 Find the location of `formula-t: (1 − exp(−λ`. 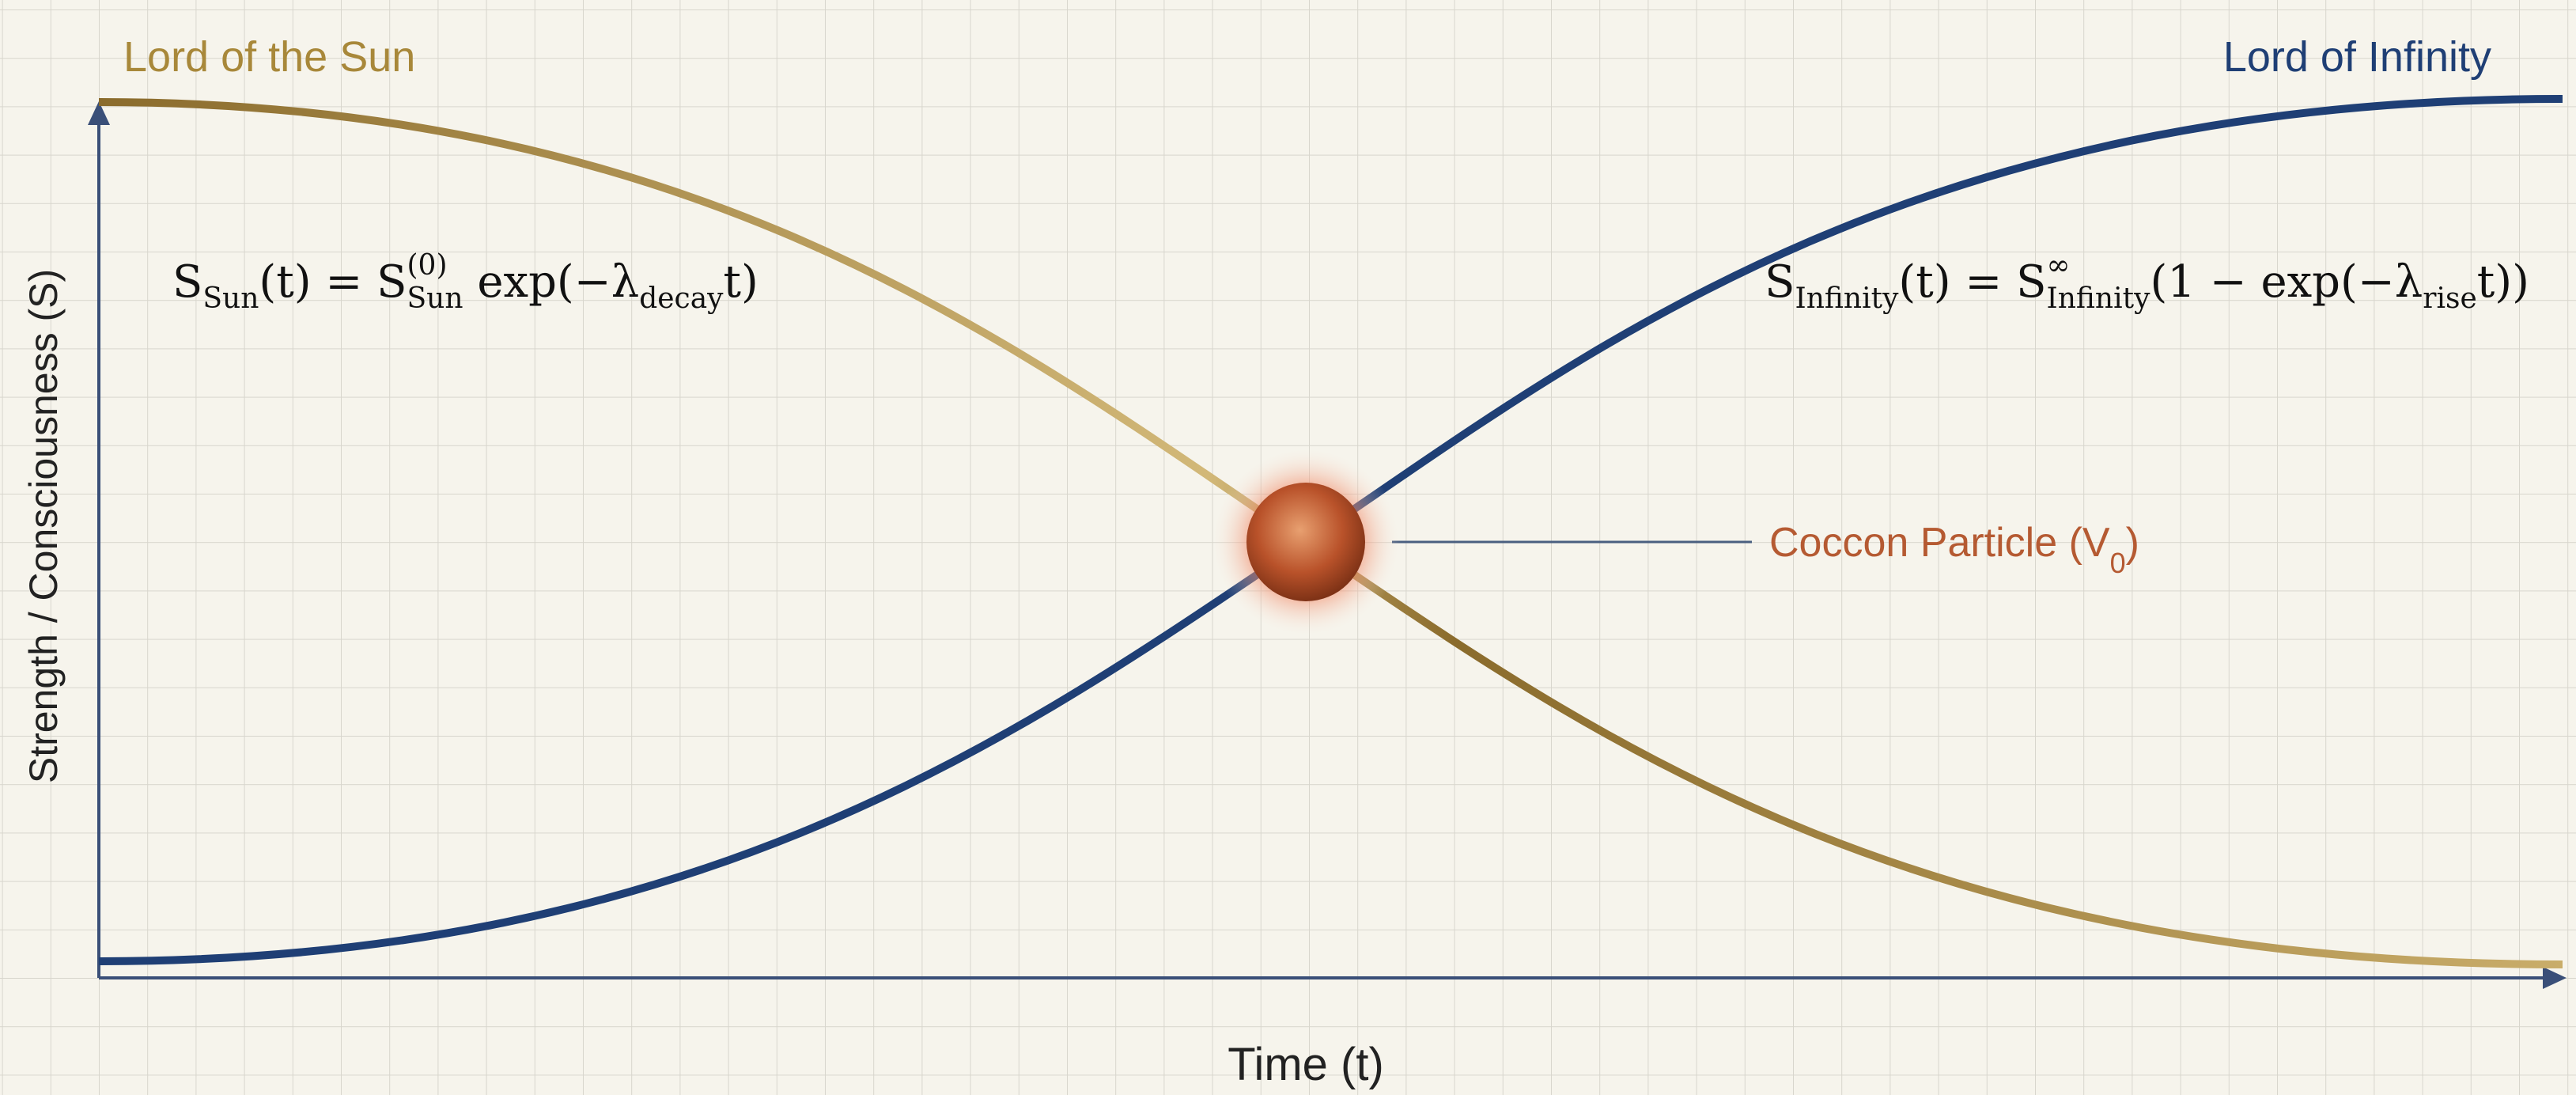

formula-t: (1 − exp(−λ is located at coordinates (2286, 282).